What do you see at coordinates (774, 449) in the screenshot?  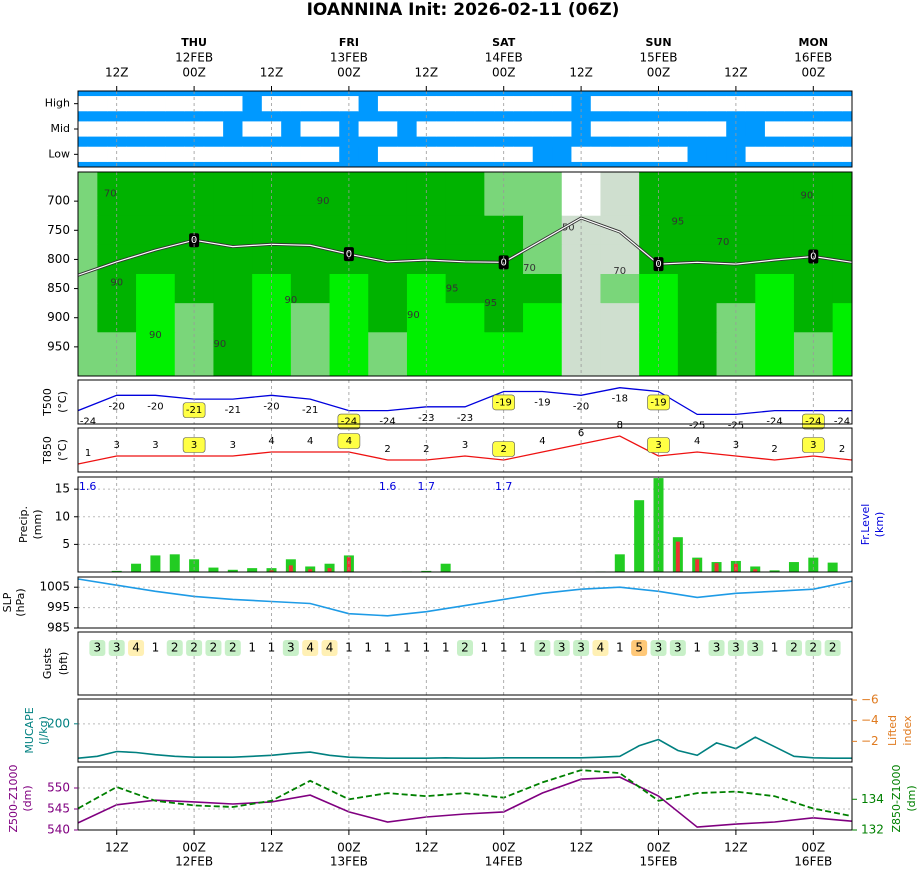 I see `value-label: 2` at bounding box center [774, 449].